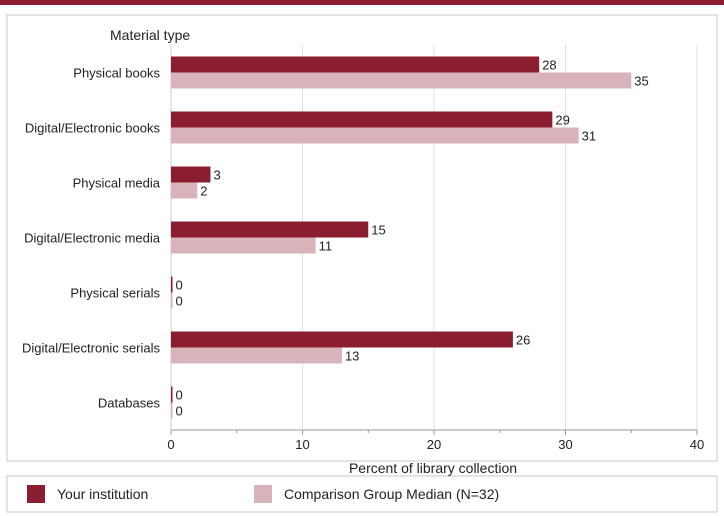 Image resolution: width=724 pixels, height=516 pixels. What do you see at coordinates (641, 81) in the screenshot?
I see `data-label: 35` at bounding box center [641, 81].